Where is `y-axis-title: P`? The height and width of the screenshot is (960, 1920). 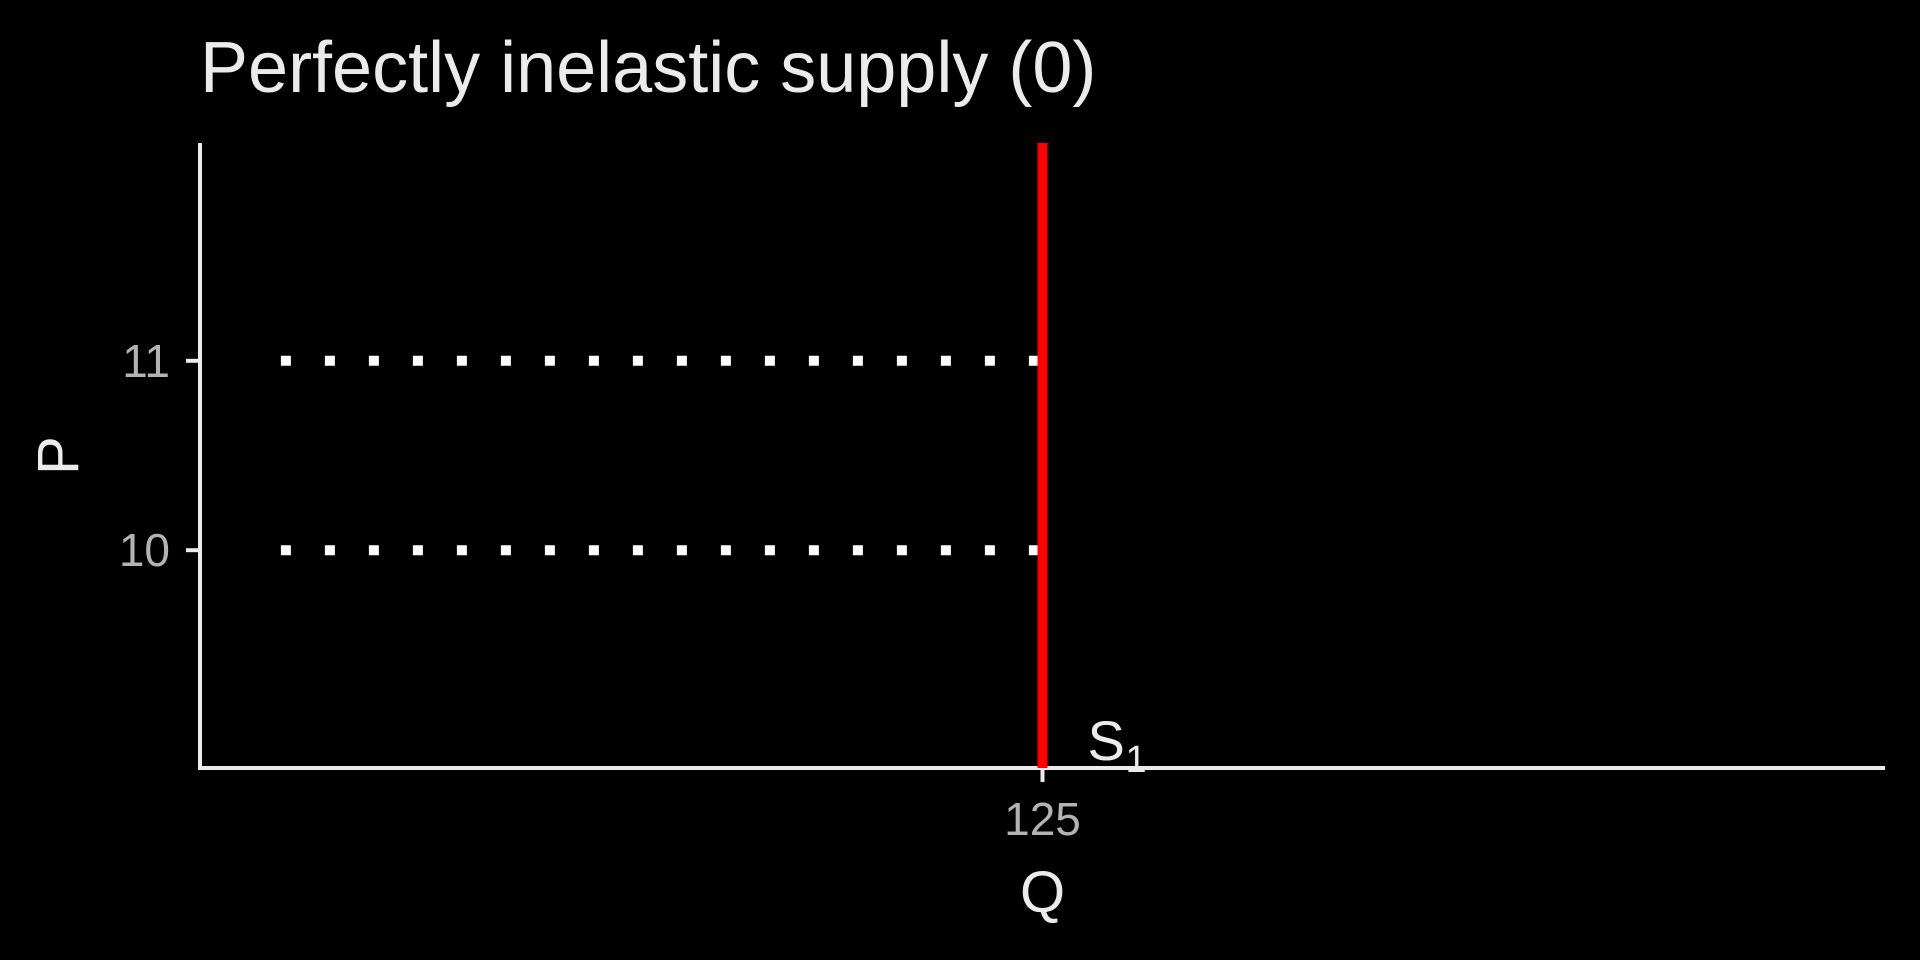
y-axis-title: P is located at coordinates (58, 455).